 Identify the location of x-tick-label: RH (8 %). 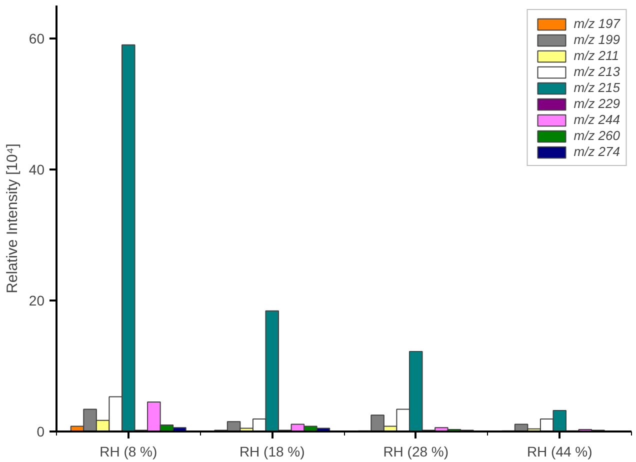
(129, 452).